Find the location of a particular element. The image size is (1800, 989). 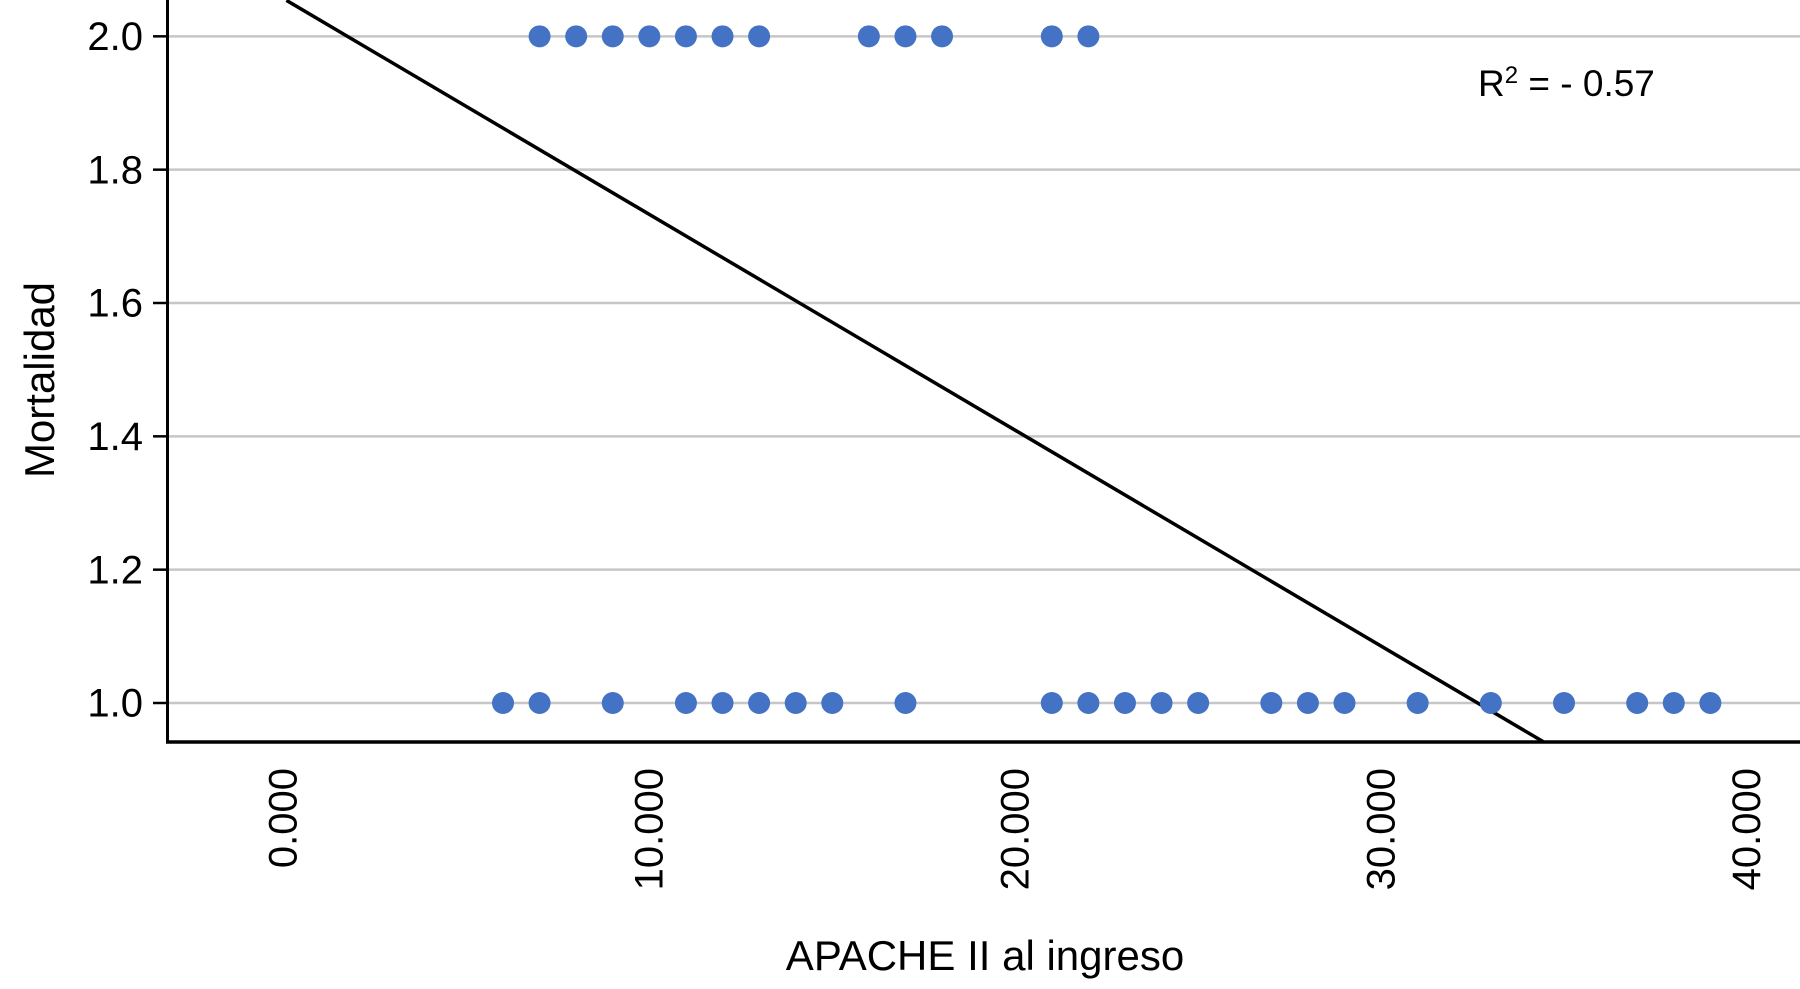

x-tick-label-30.000: 30.000 is located at coordinates (1381, 829).